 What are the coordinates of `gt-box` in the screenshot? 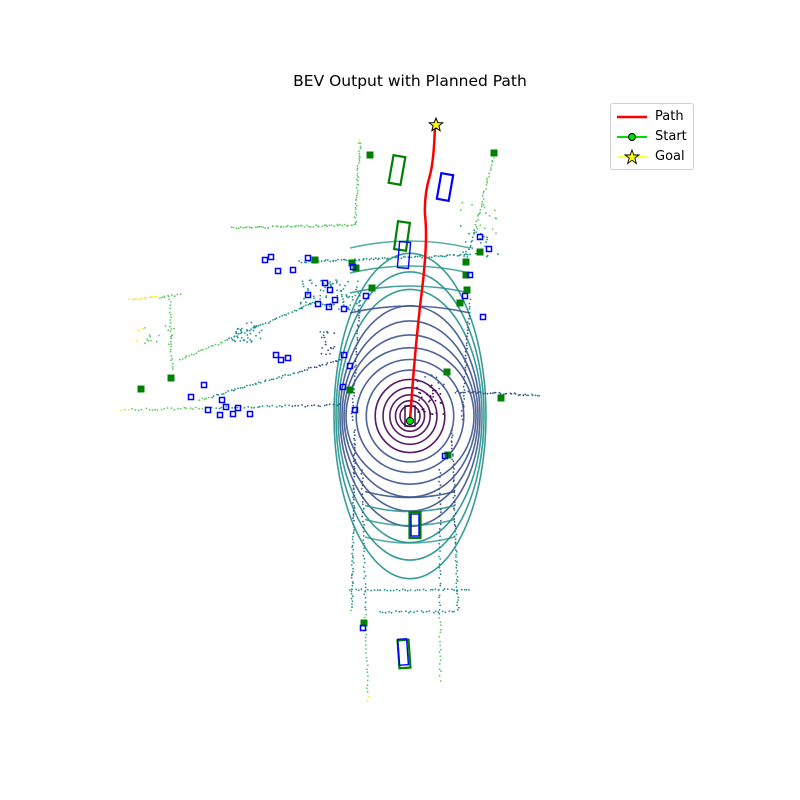 It's located at (397, 170).